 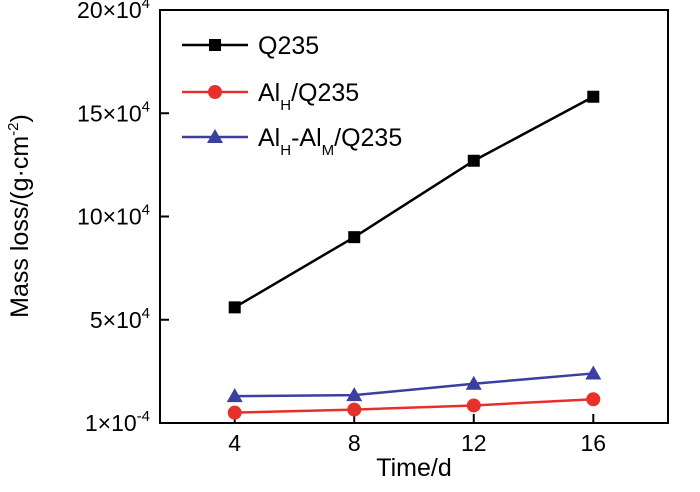 I want to click on x-axis-title: Time/d, so click(x=413, y=468).